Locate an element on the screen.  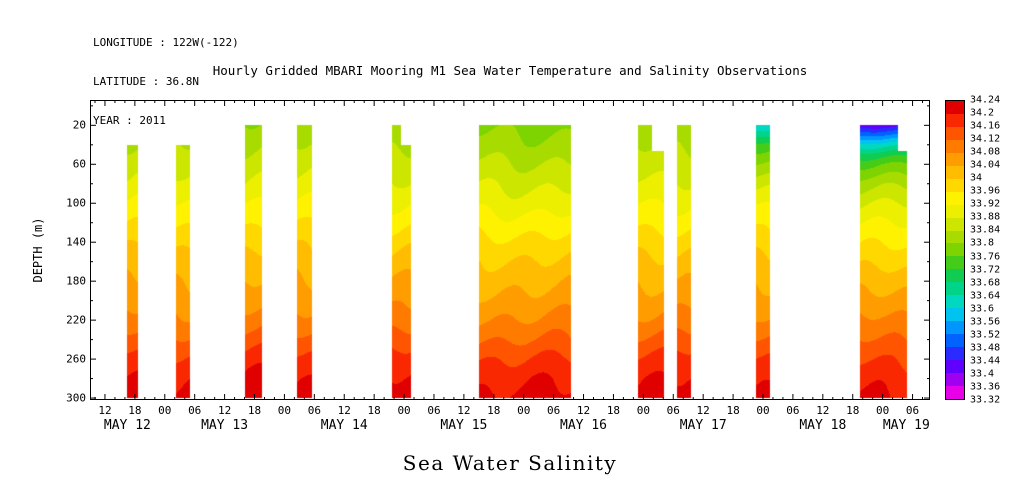
colorbar-tick-label: 33.96 is located at coordinates (985, 191).